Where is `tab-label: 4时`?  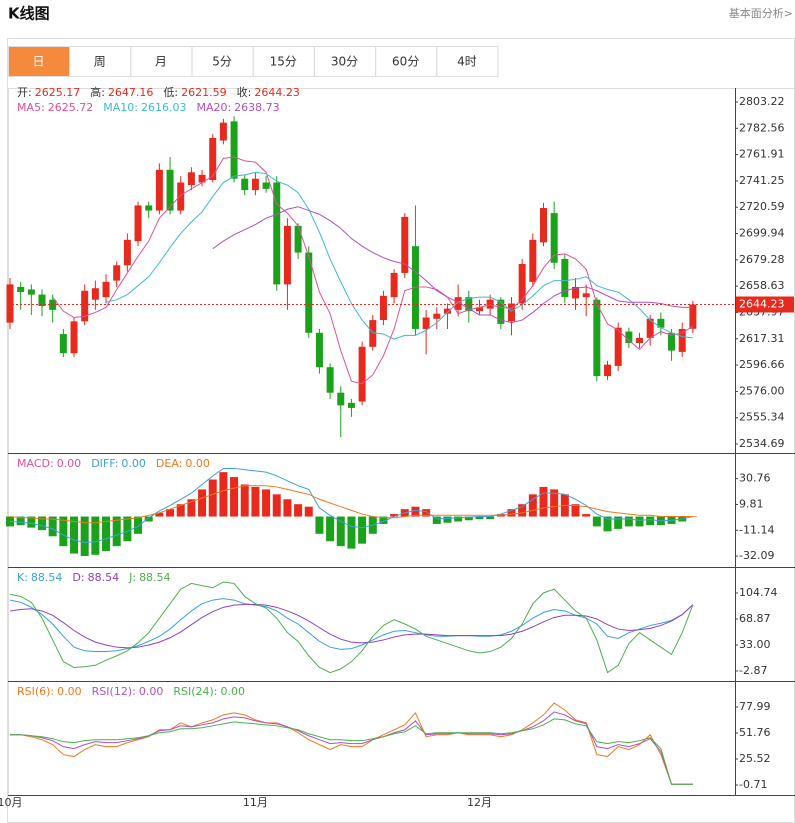
tab-label: 4时 is located at coordinates (467, 62).